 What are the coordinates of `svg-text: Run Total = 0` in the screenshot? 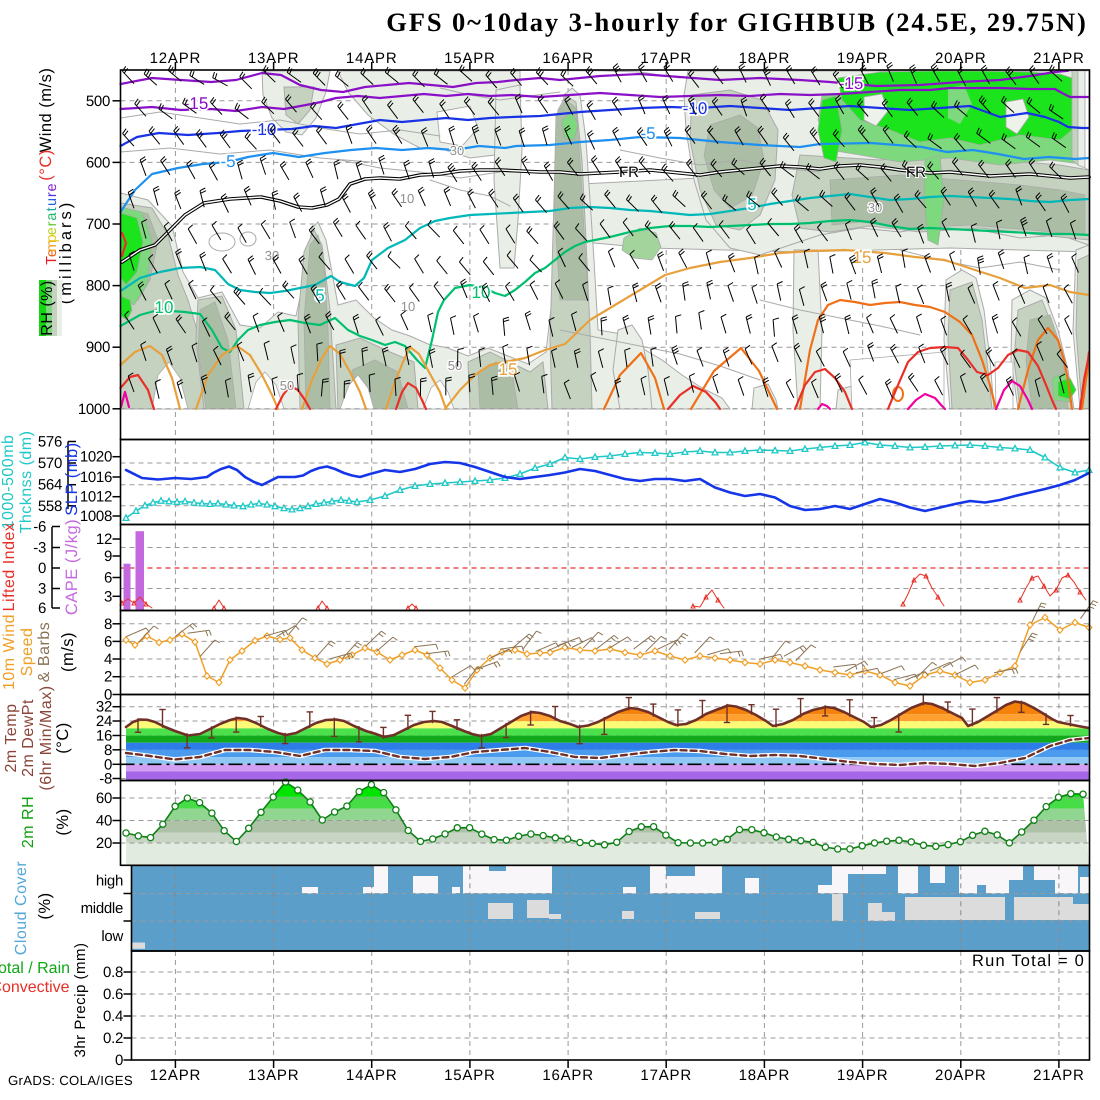 It's located at (1028, 961).